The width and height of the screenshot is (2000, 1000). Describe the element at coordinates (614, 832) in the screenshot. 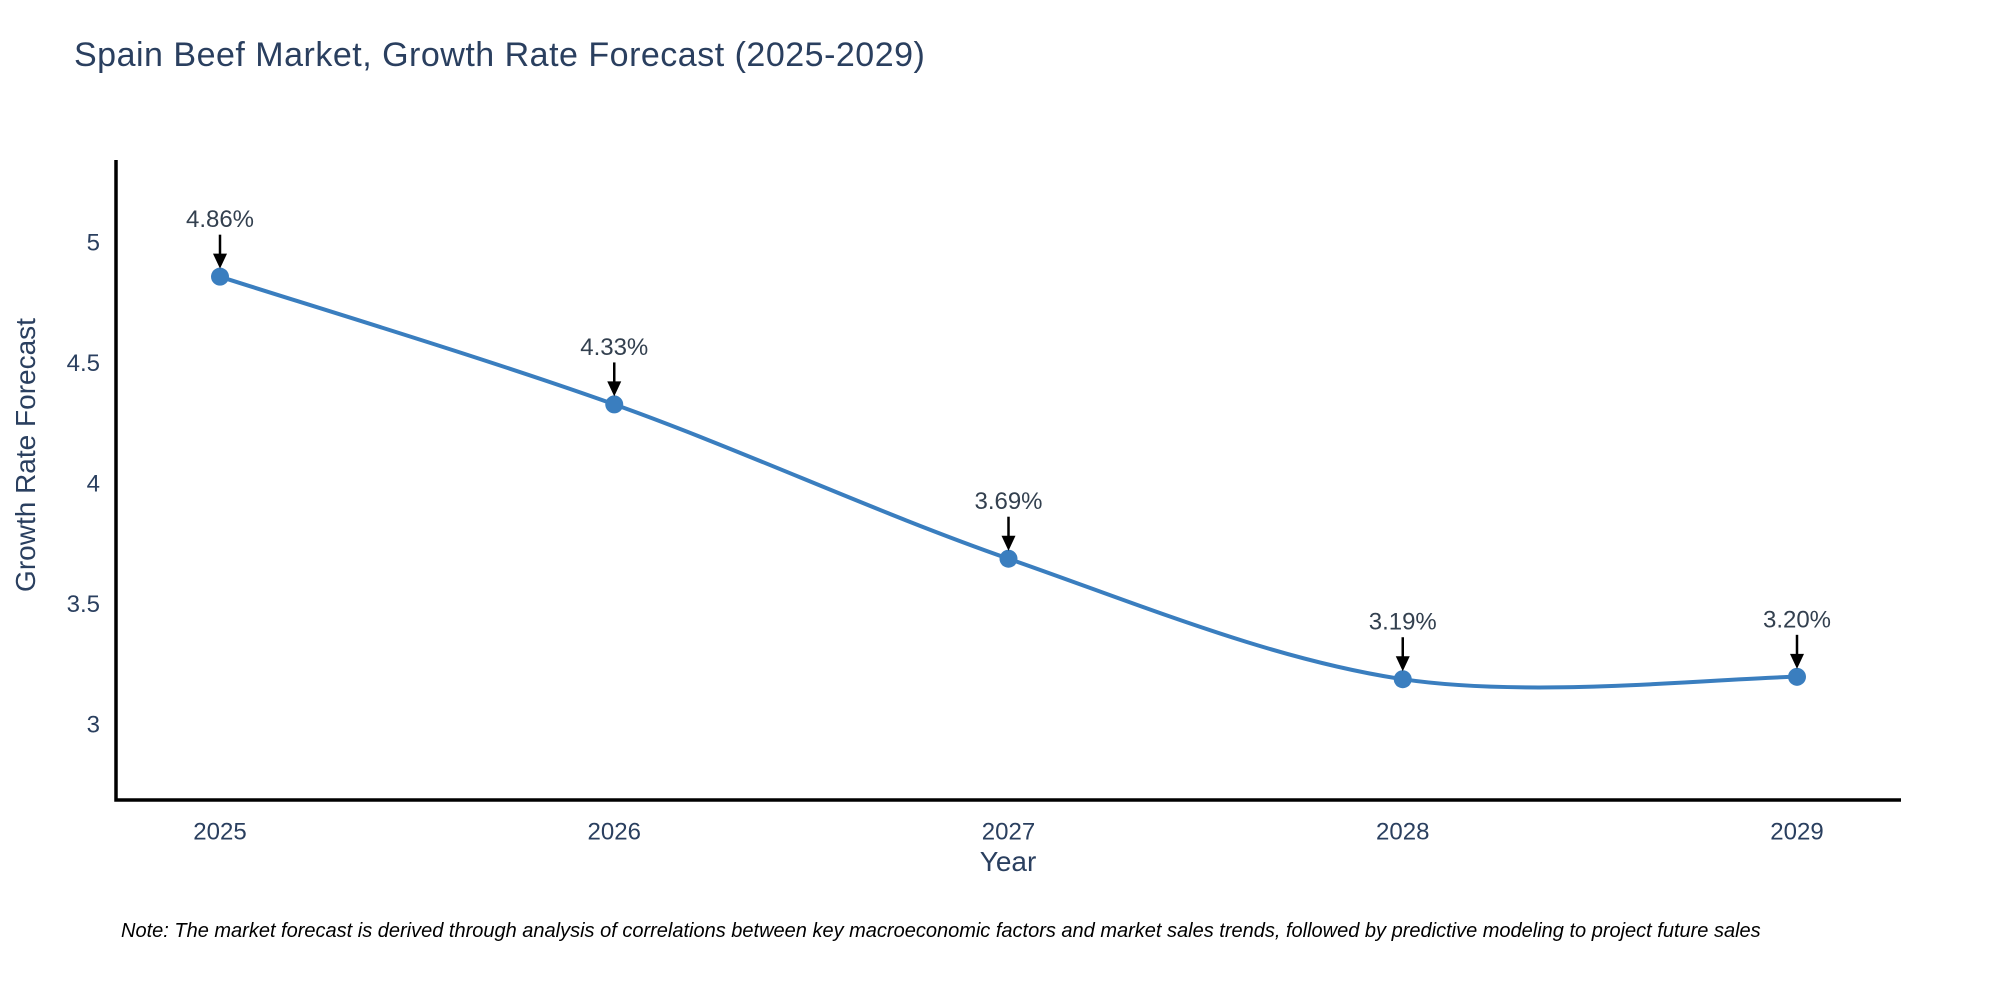

I see `x-tick-label: 2026` at that location.